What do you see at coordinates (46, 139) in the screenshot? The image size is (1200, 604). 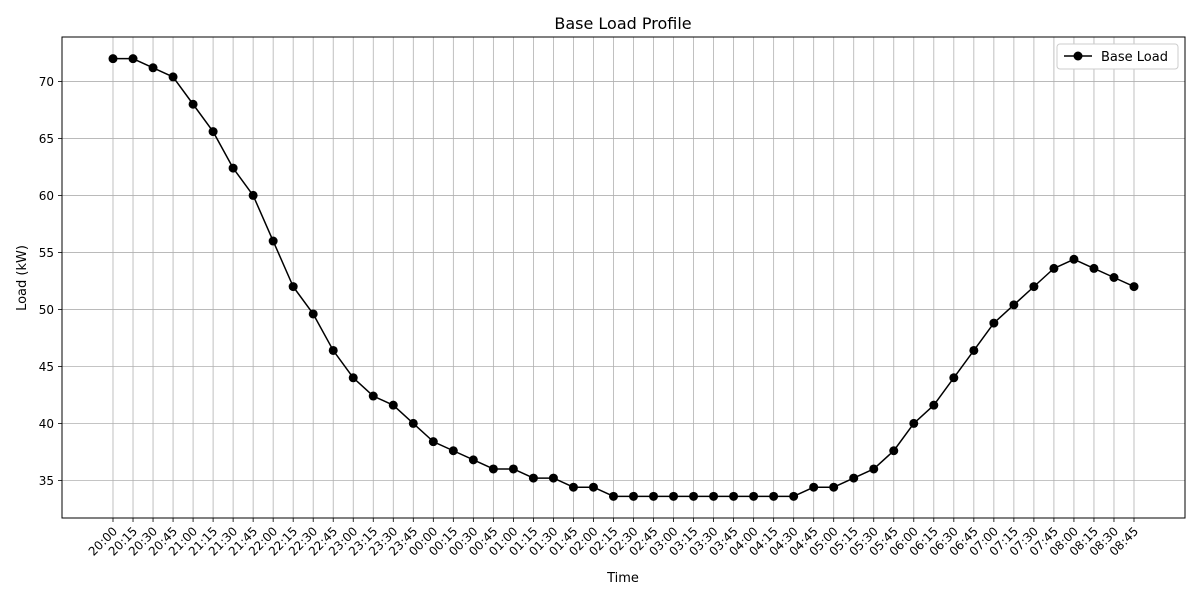 I see `y-tick-label: 65` at bounding box center [46, 139].